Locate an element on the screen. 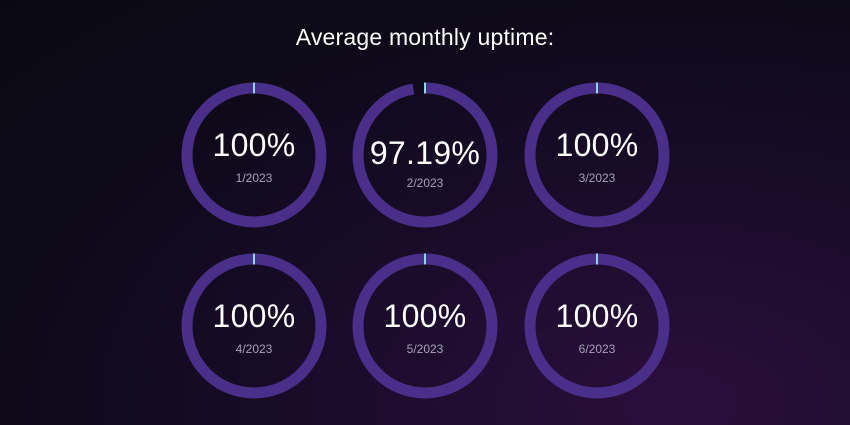 The image size is (850, 425). gauge-may-2023: 100% 5/2023 is located at coordinates (425, 326).